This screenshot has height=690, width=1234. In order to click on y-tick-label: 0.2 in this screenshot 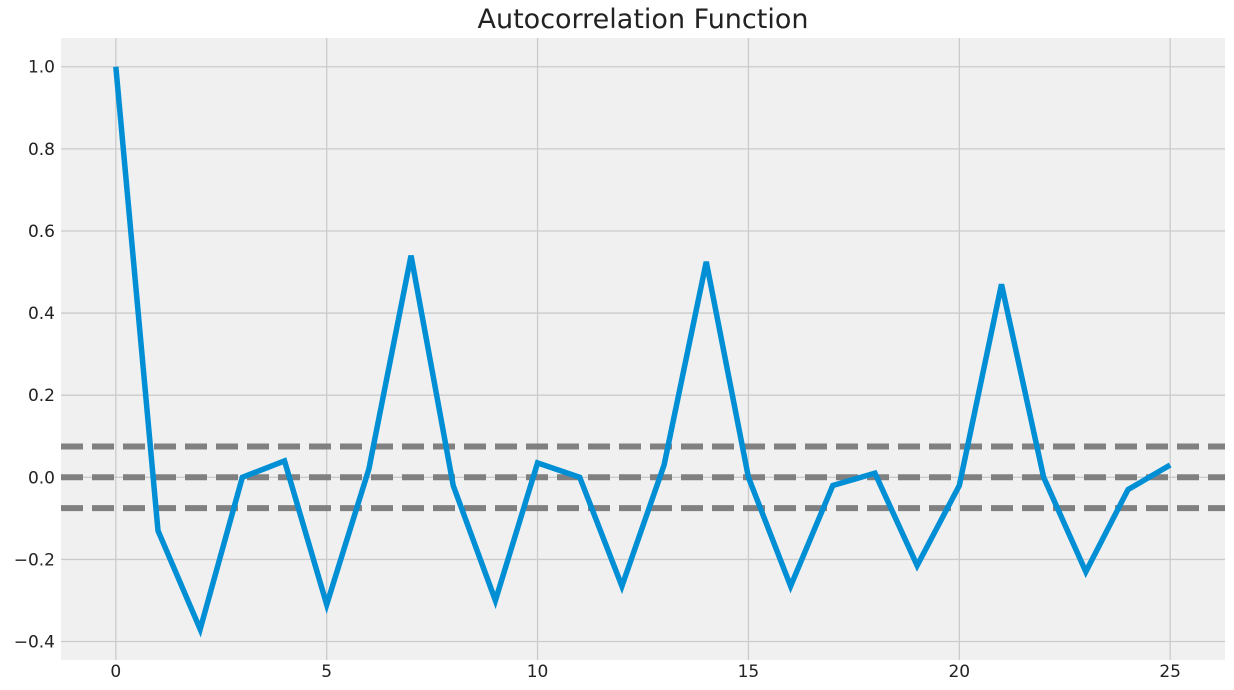, I will do `click(41, 396)`.